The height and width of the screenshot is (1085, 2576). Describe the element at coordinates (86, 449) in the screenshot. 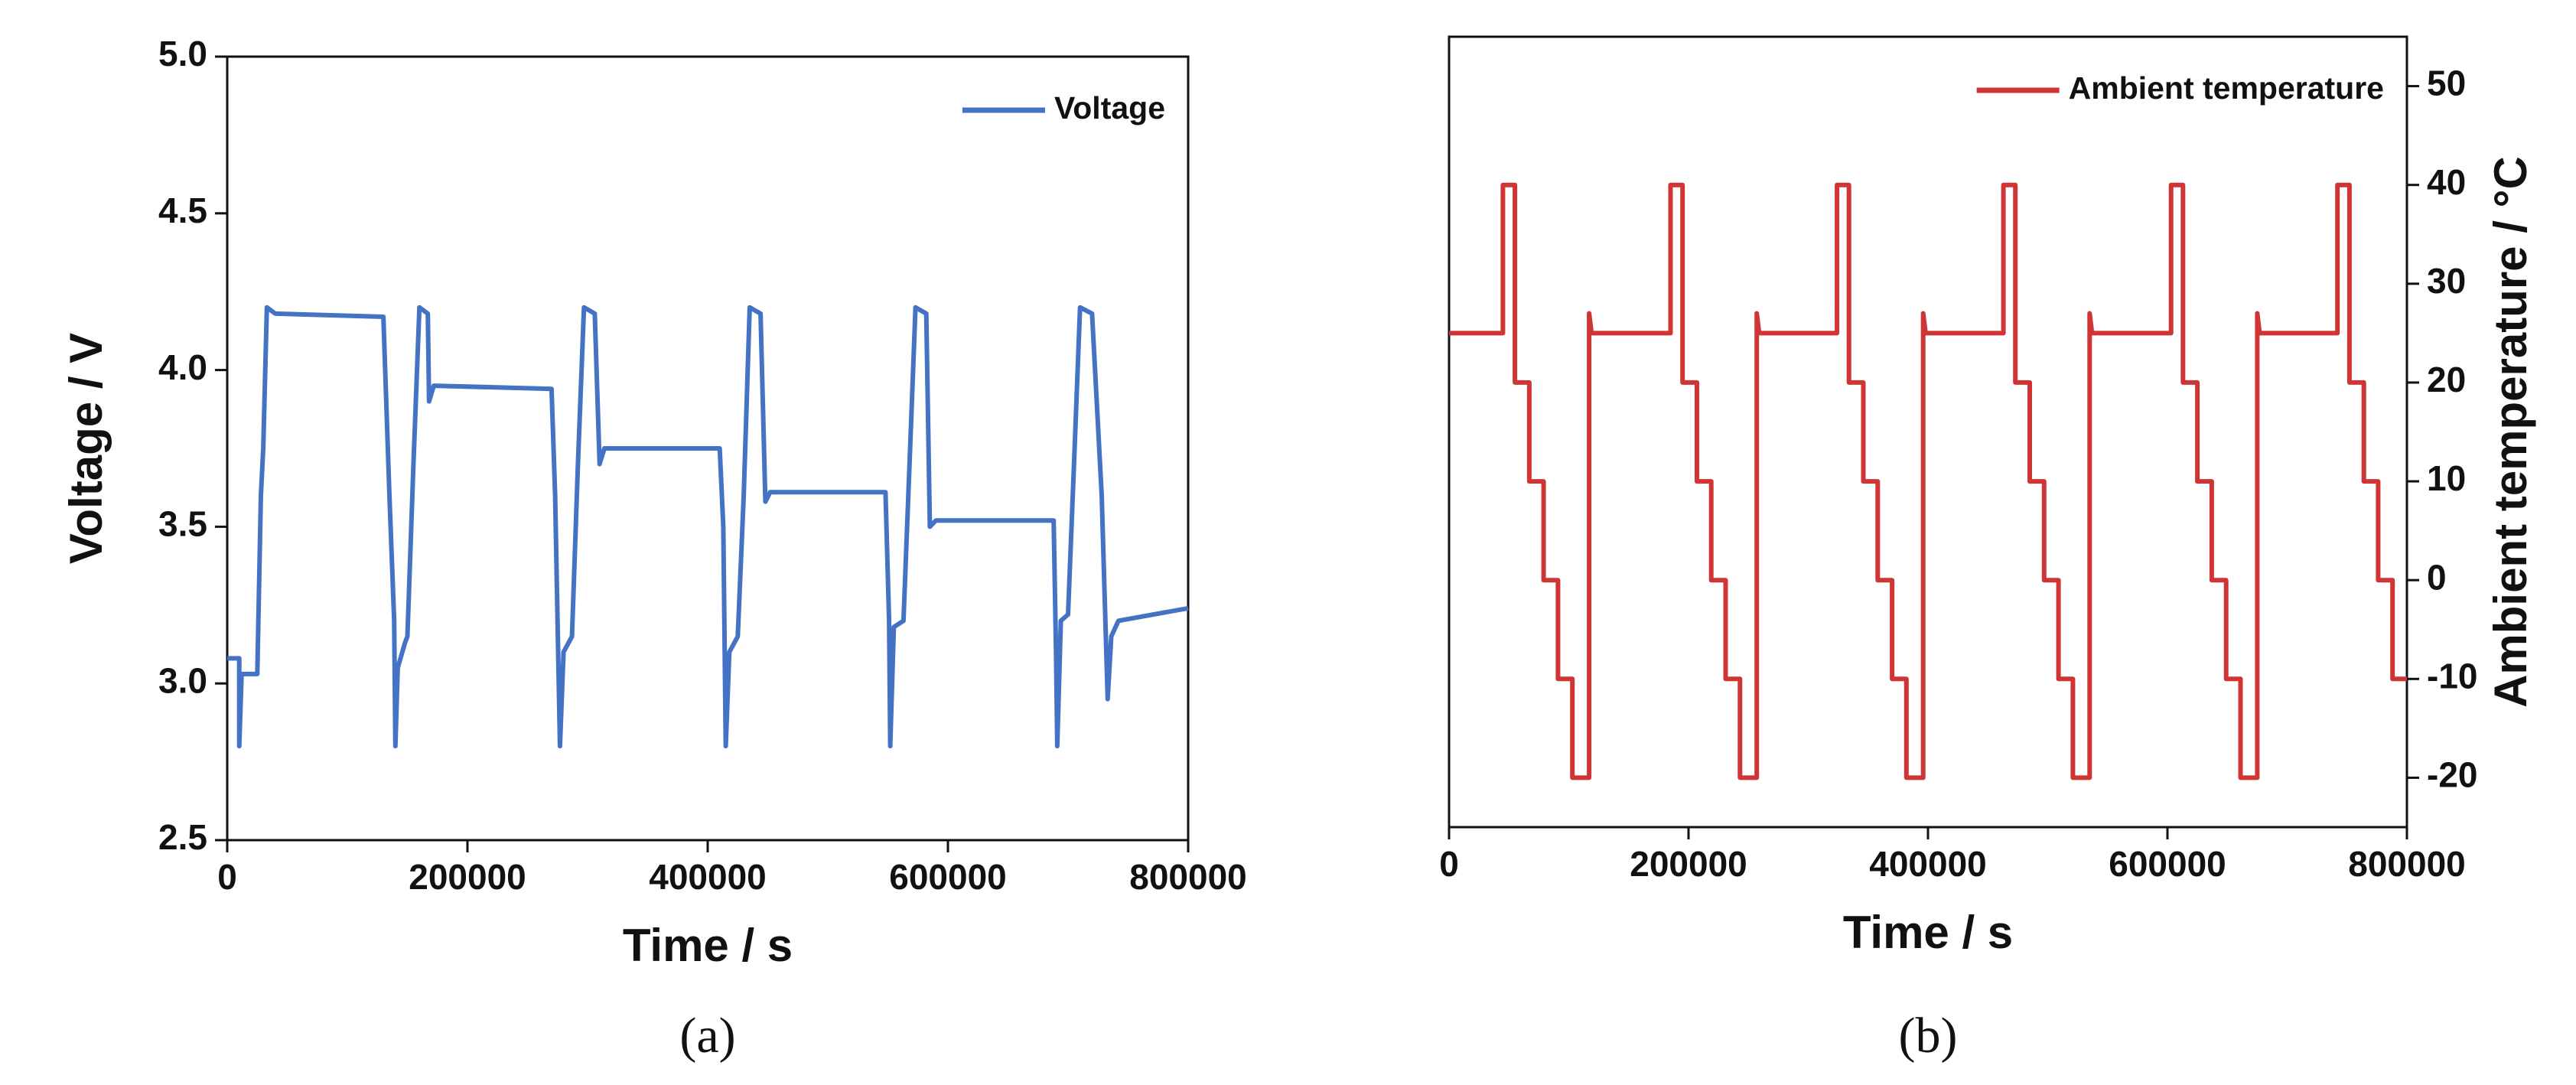

I see `y-axis-label: Voltage / V` at that location.